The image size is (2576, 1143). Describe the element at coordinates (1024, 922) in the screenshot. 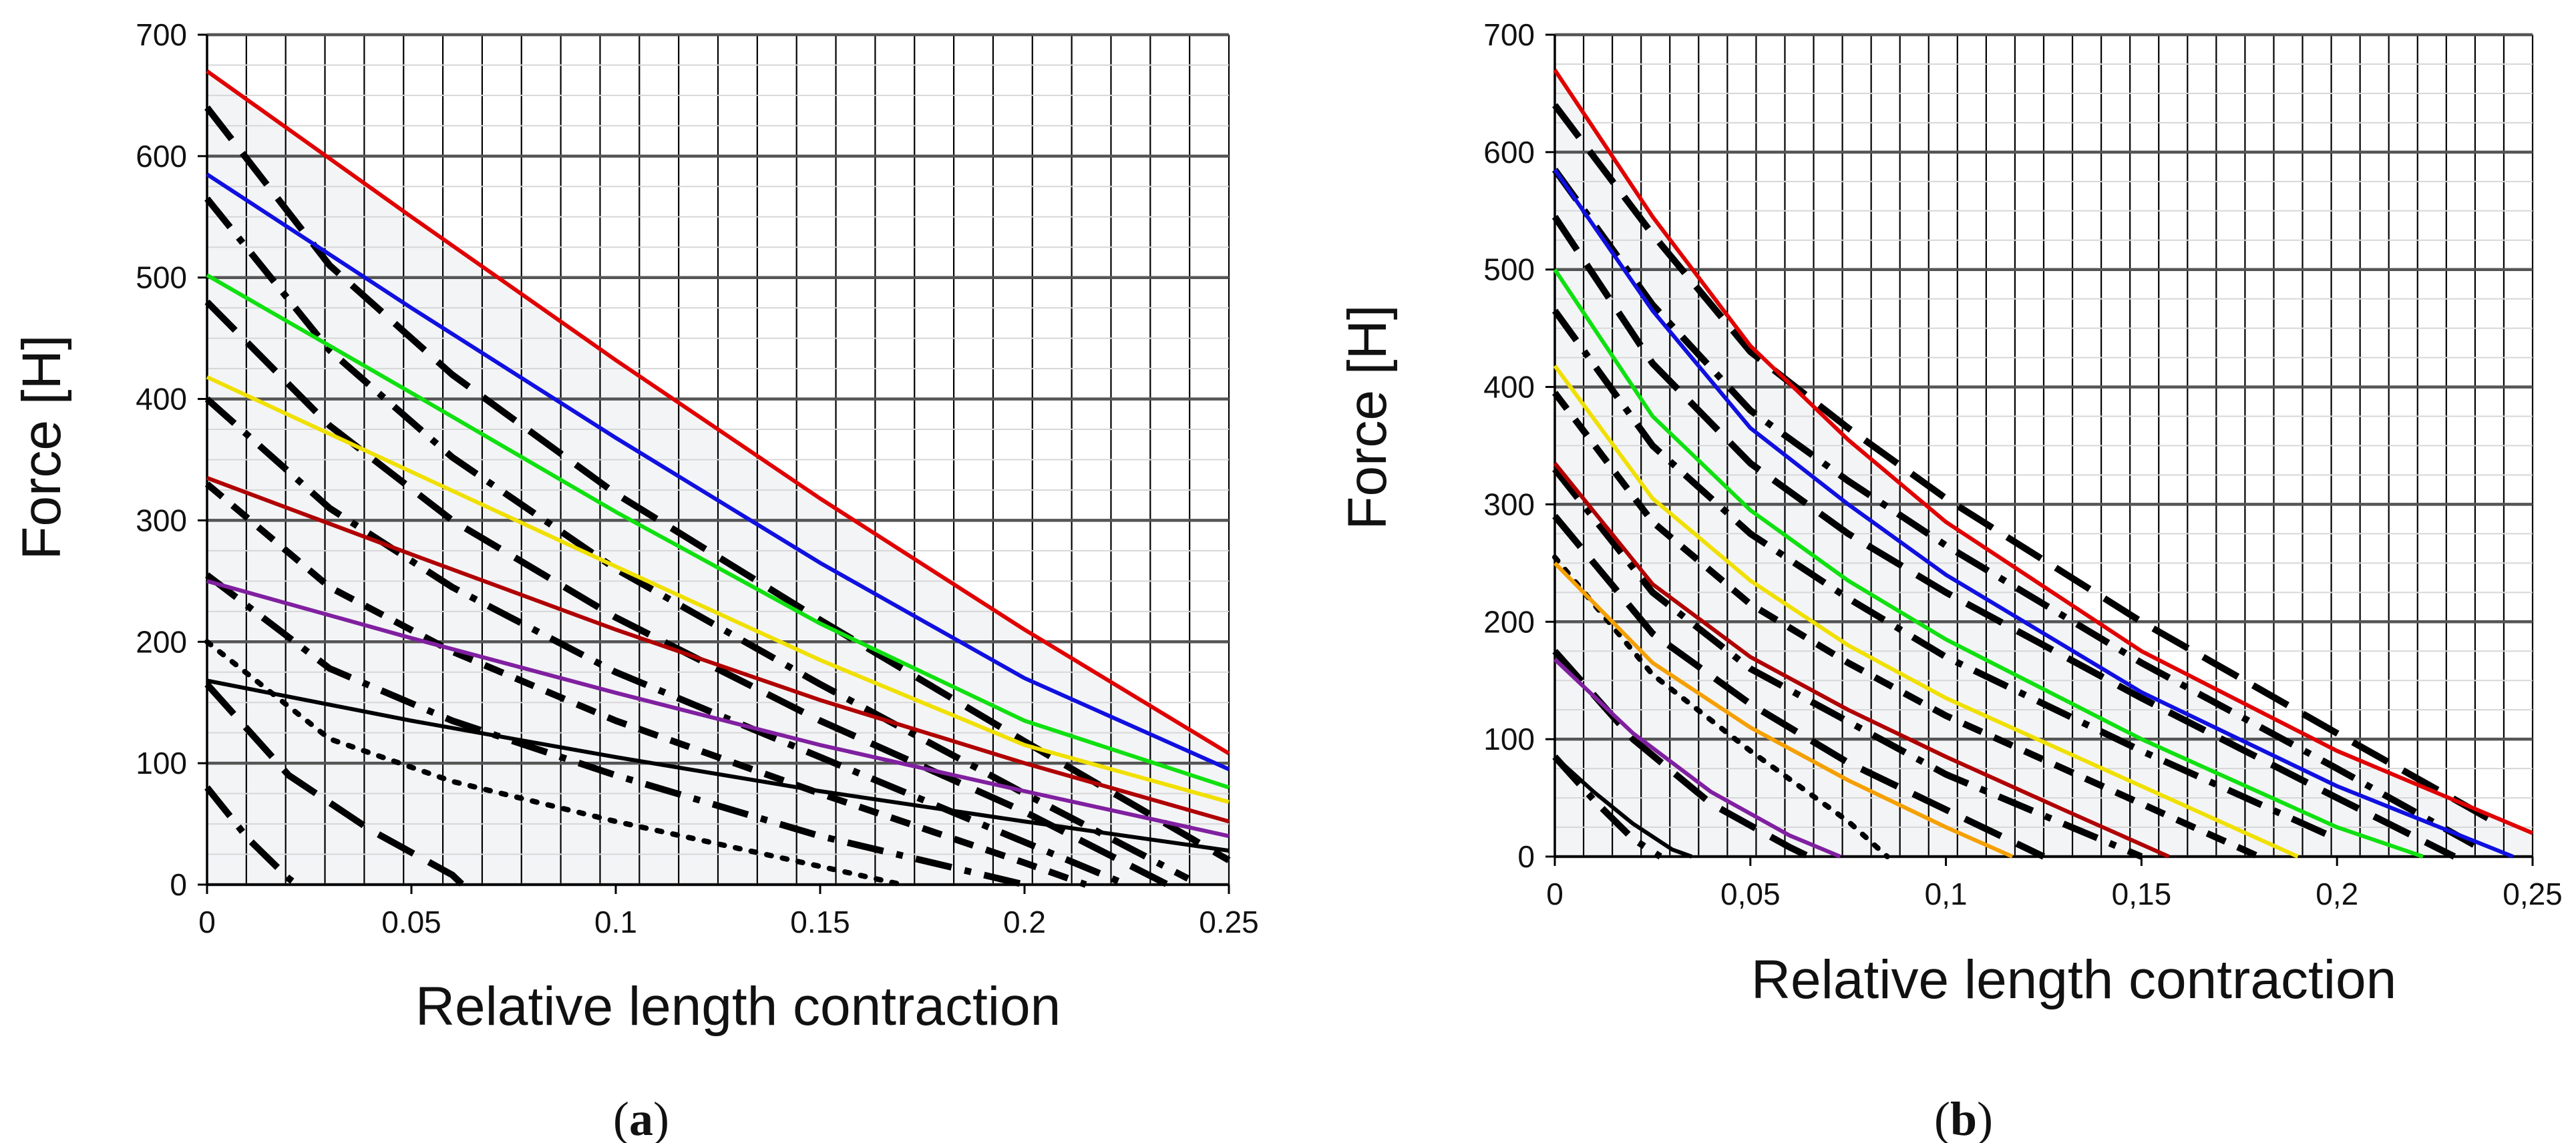

I see `x-tick-label: 0.2` at that location.